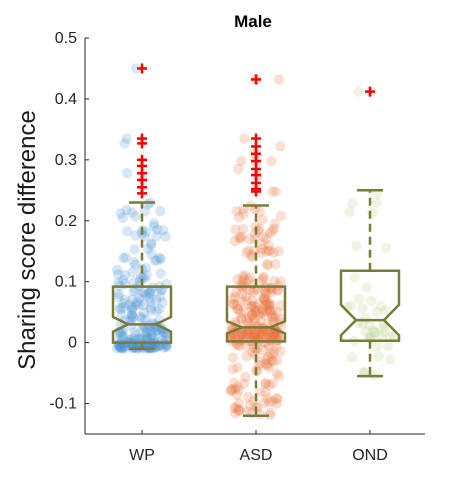 The width and height of the screenshot is (469, 489). Describe the element at coordinates (370, 455) in the screenshot. I see `x-tick-label: OND` at that location.